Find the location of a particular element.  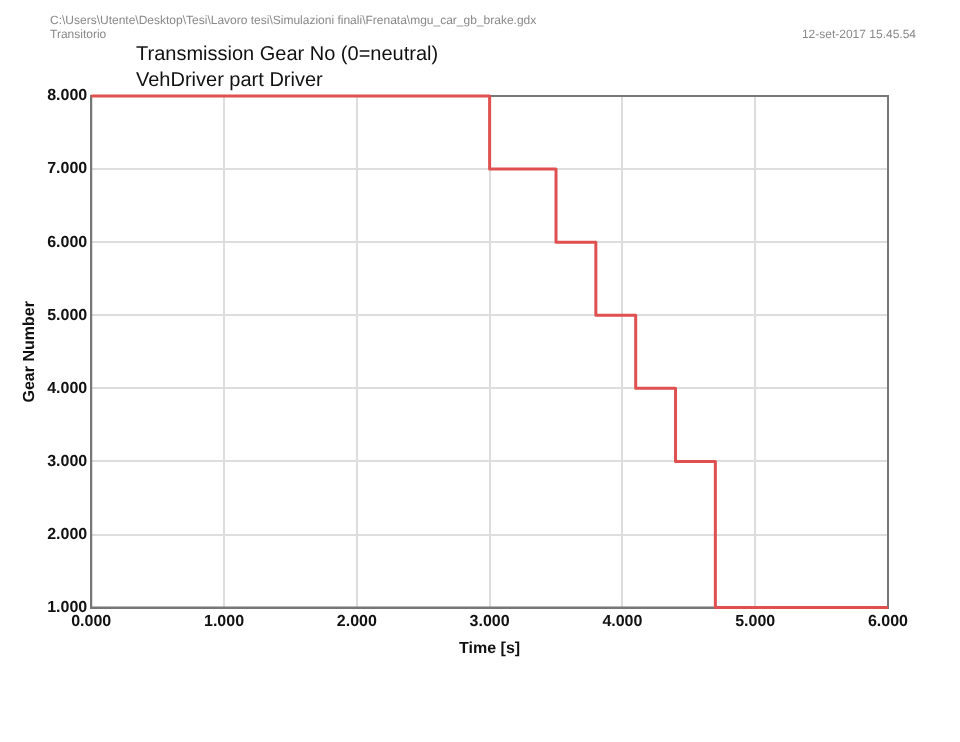

x-tick-label: 1.000 is located at coordinates (225, 620).